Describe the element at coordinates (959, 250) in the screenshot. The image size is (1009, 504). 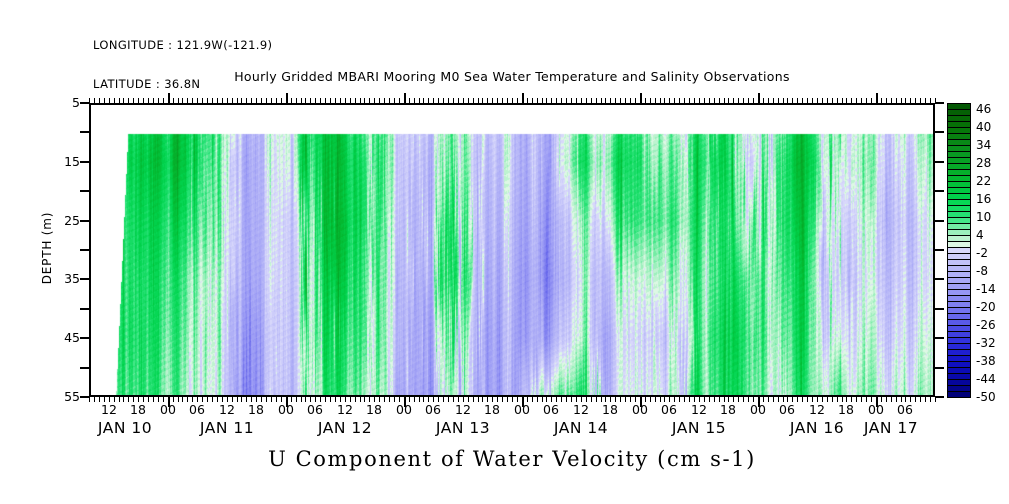
I see `colorbar` at that location.